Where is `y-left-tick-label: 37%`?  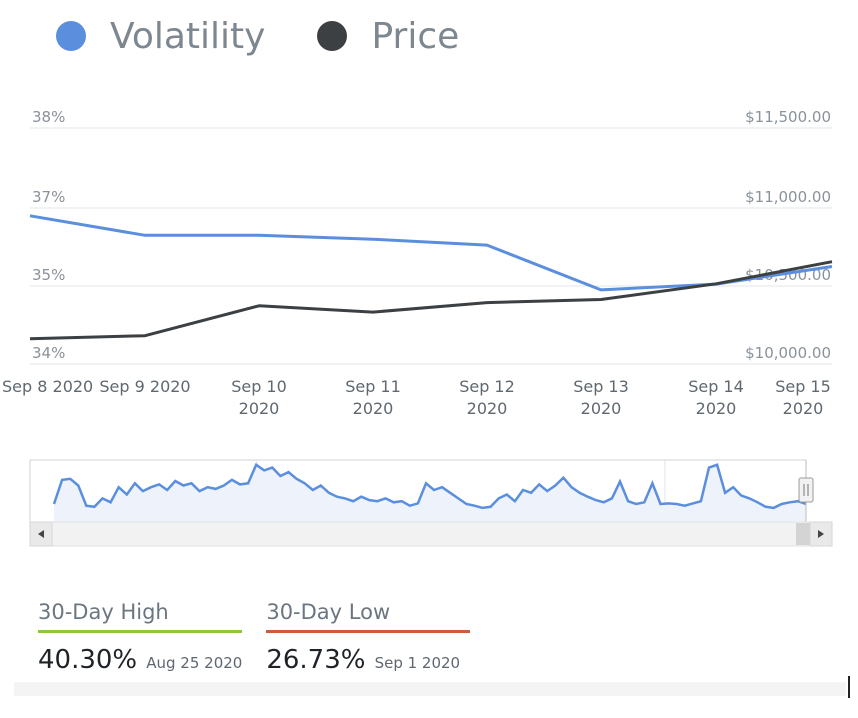 y-left-tick-label: 37% is located at coordinates (48, 197).